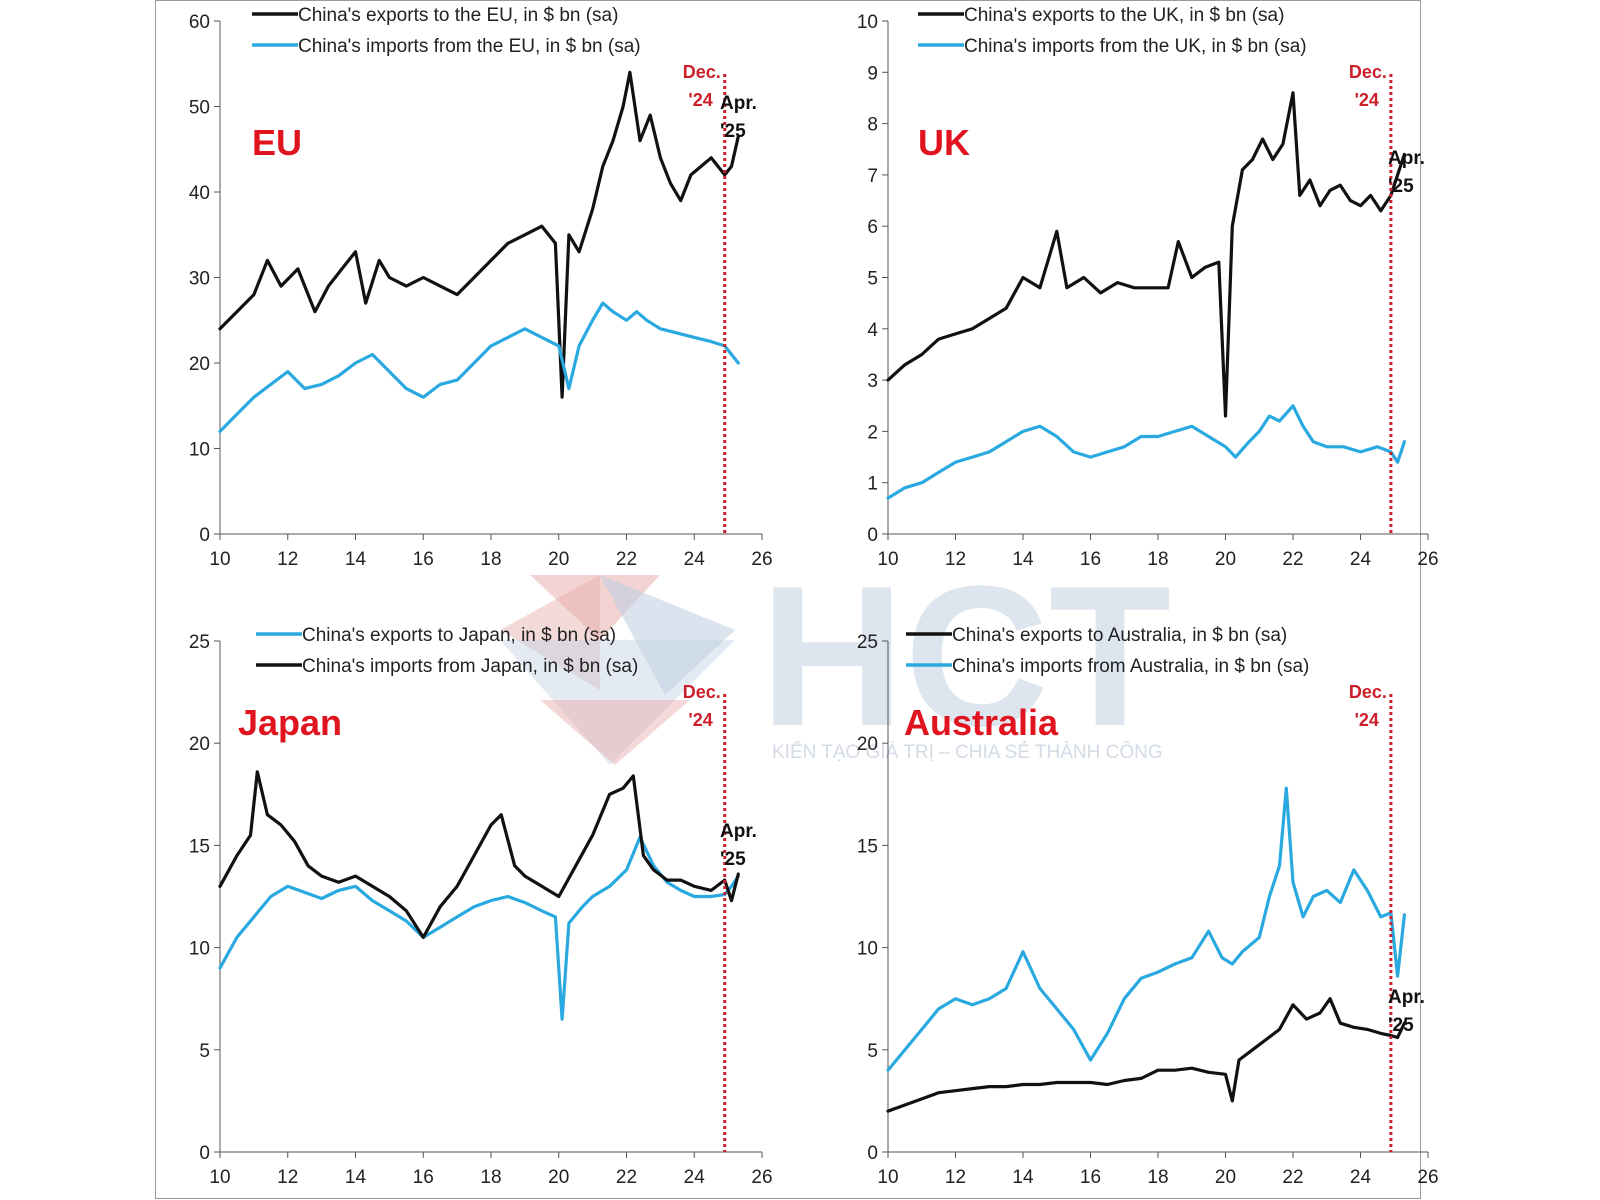 This screenshot has height=1200, width=1600. What do you see at coordinates (872, 73) in the screenshot?
I see `y-tick-label: 9` at bounding box center [872, 73].